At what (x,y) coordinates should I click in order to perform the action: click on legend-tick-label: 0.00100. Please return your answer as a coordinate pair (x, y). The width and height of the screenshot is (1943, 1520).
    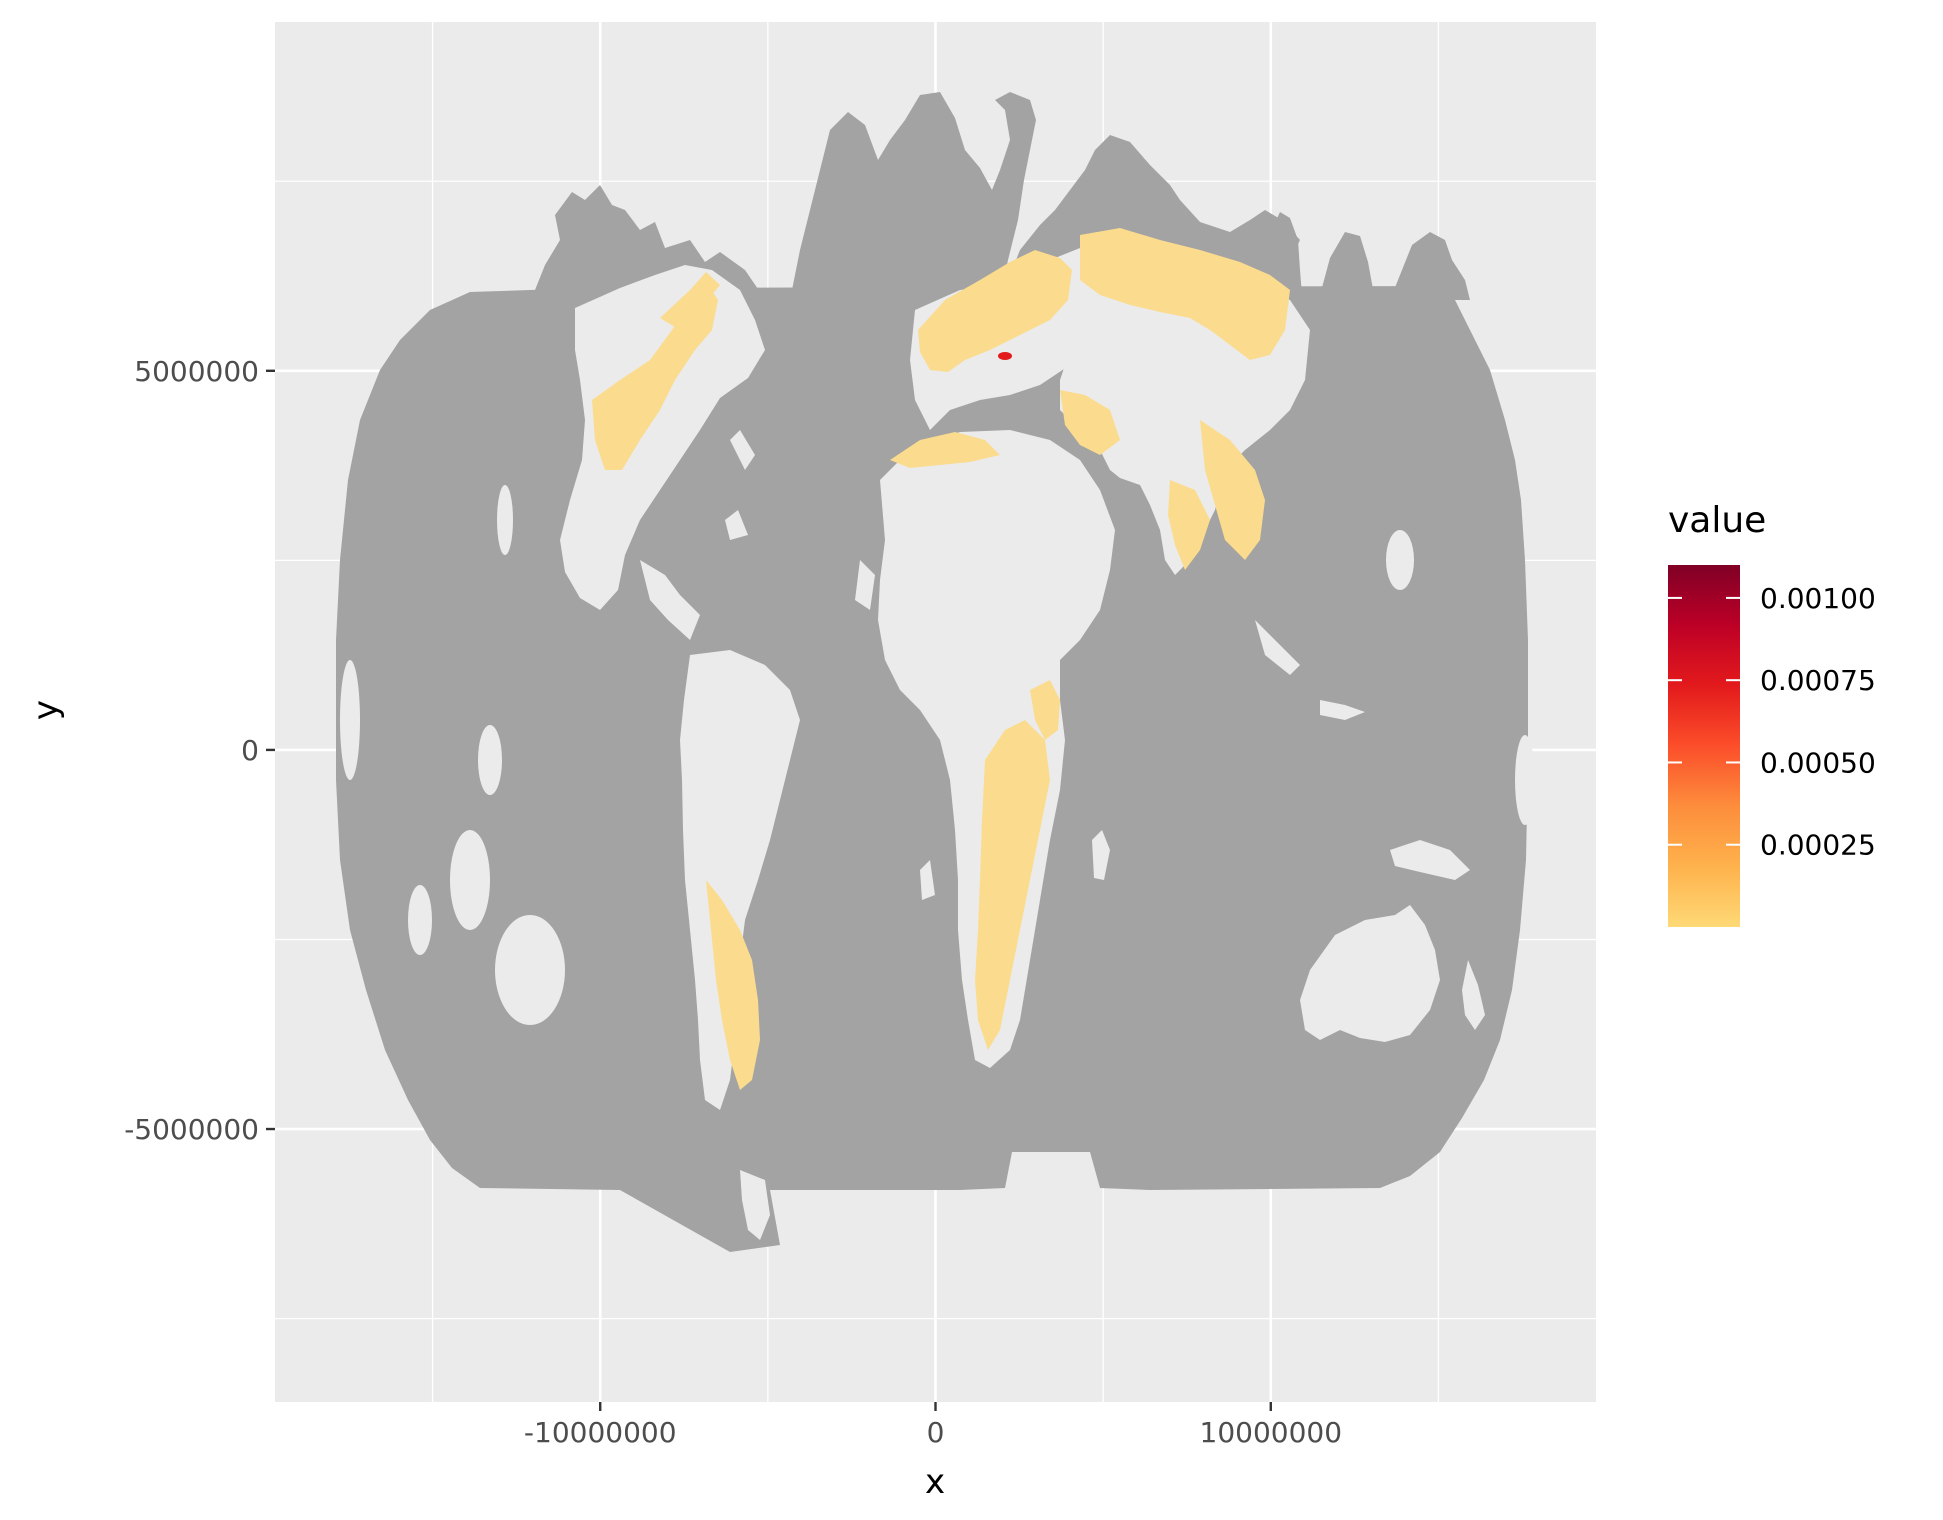
    Looking at the image, I should click on (1818, 598).